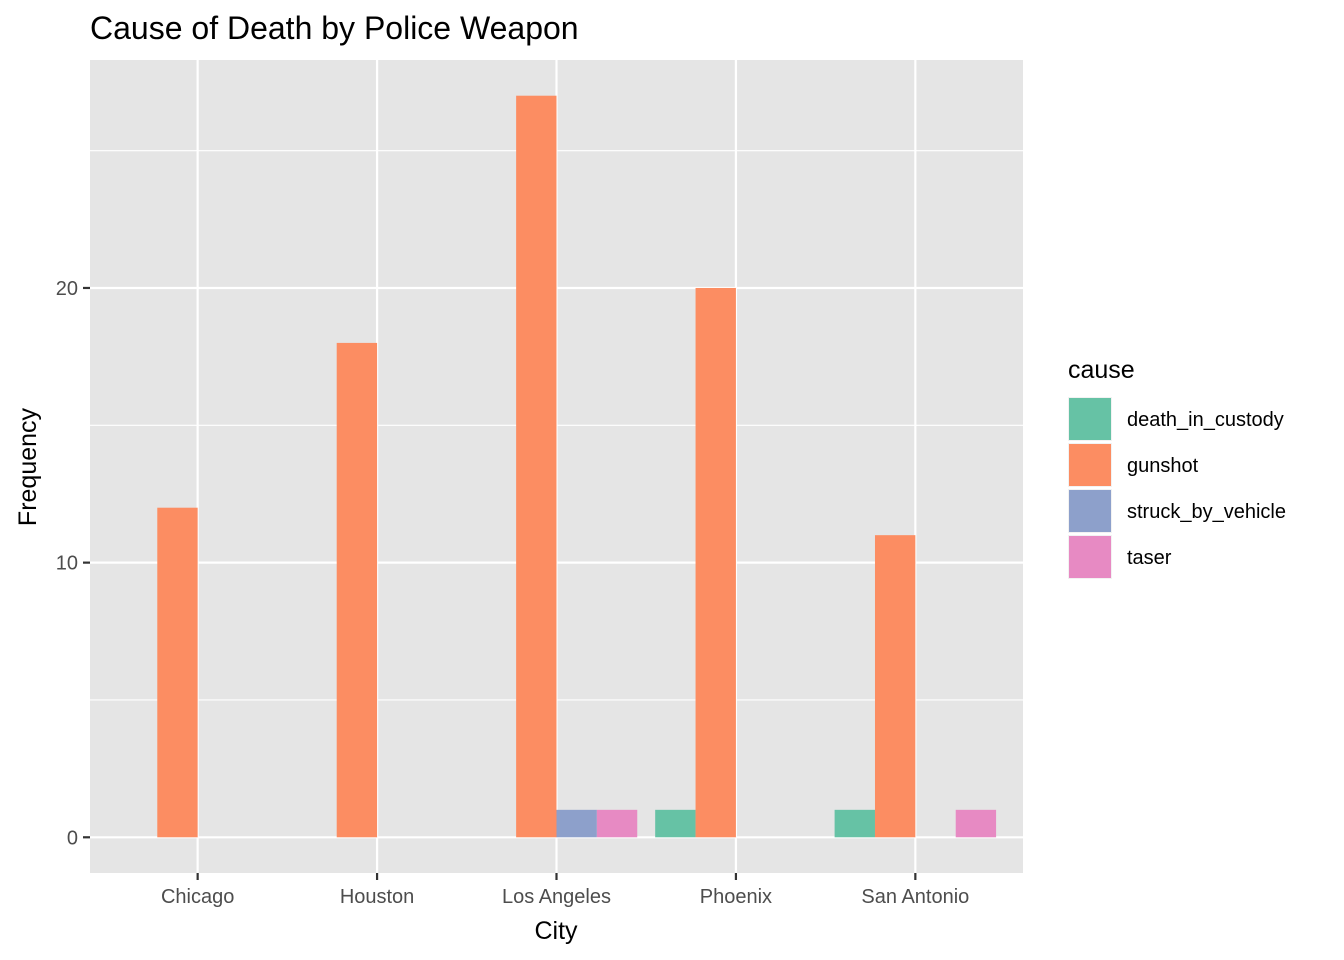 The width and height of the screenshot is (1344, 960). I want to click on x-tick-label: Chicago, so click(197, 897).